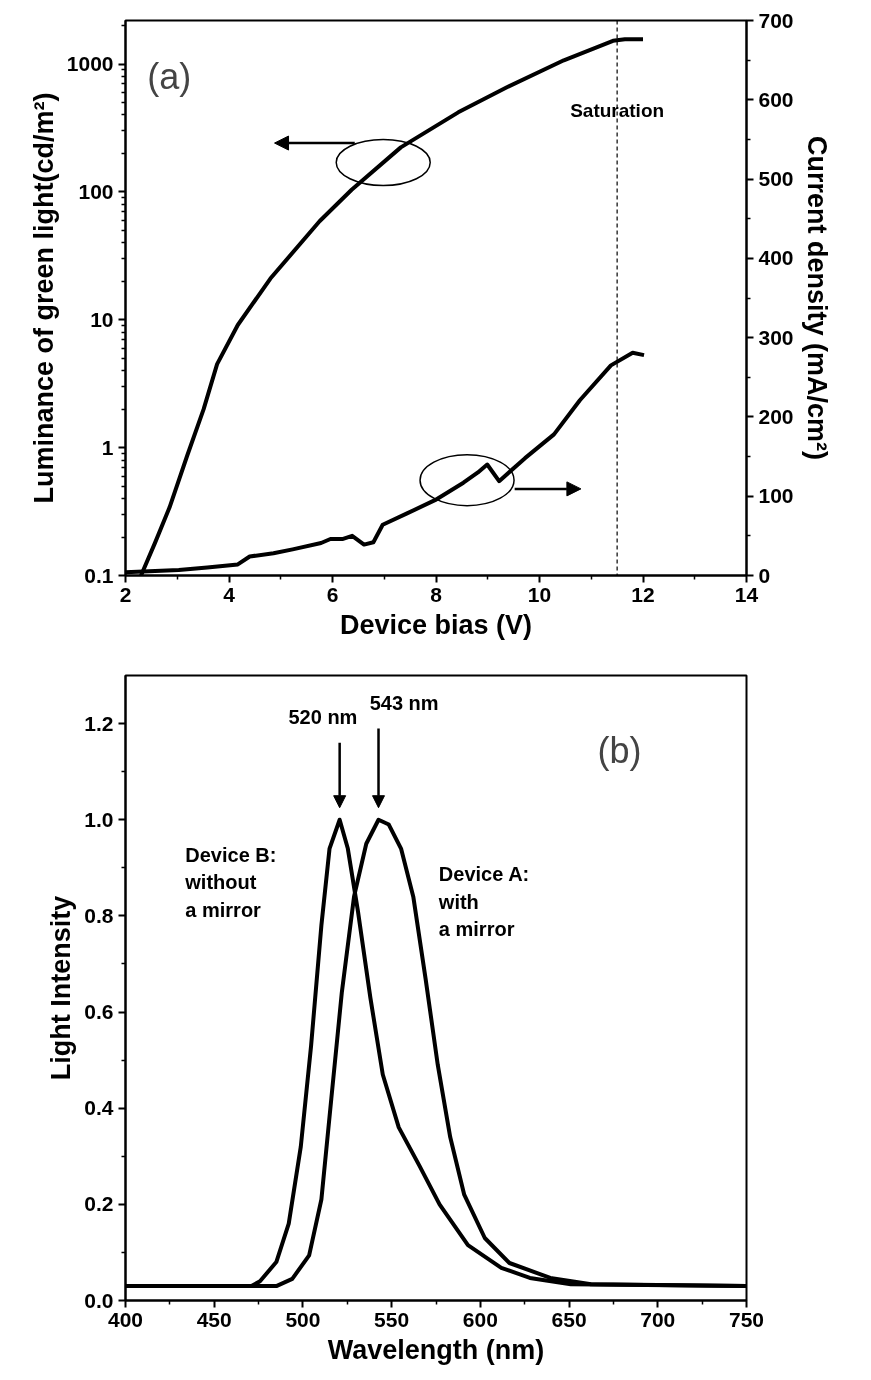 The height and width of the screenshot is (1380, 871). Describe the element at coordinates (569, 1319) in the screenshot. I see `x-tick-label: 650` at that location.